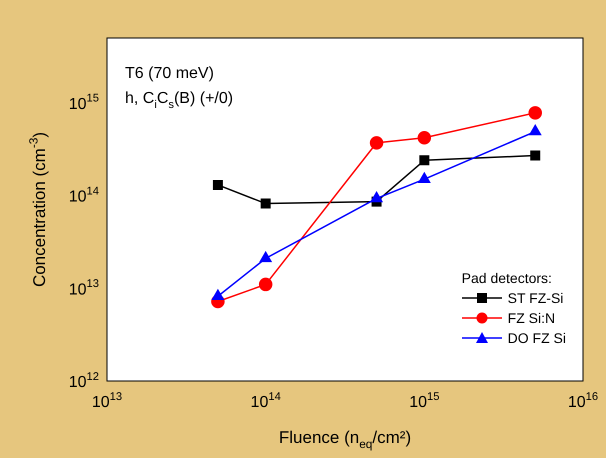 Image resolution: width=606 pixels, height=458 pixels. I want to click on legend-title: Pad detectors:, so click(507, 278).